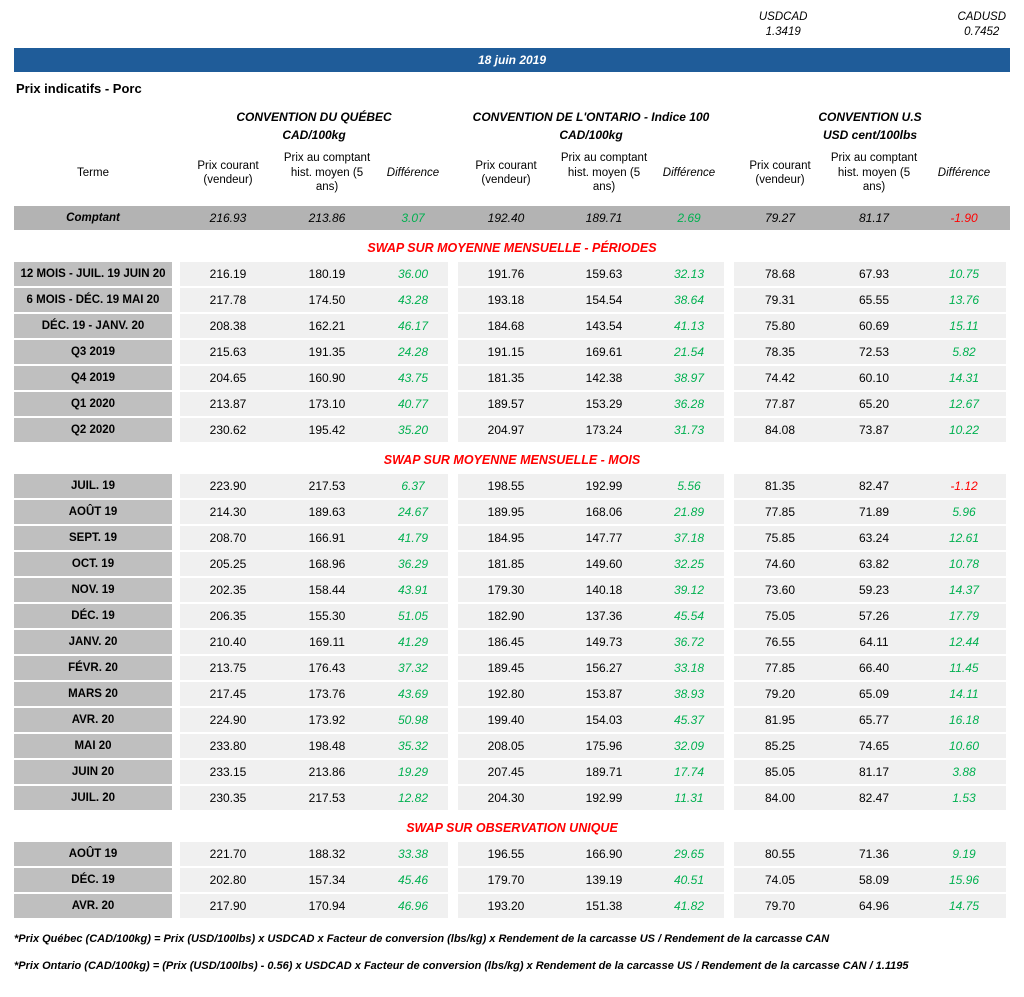 This screenshot has width=1024, height=997. Describe the element at coordinates (228, 377) in the screenshot. I see `price-cell: 204.65` at that location.